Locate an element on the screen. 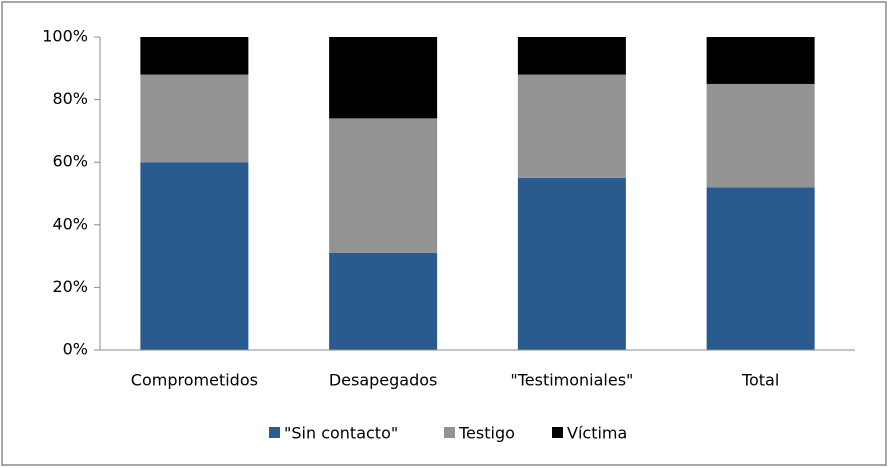  x-tick-label: "Testimoniales" is located at coordinates (571, 380).